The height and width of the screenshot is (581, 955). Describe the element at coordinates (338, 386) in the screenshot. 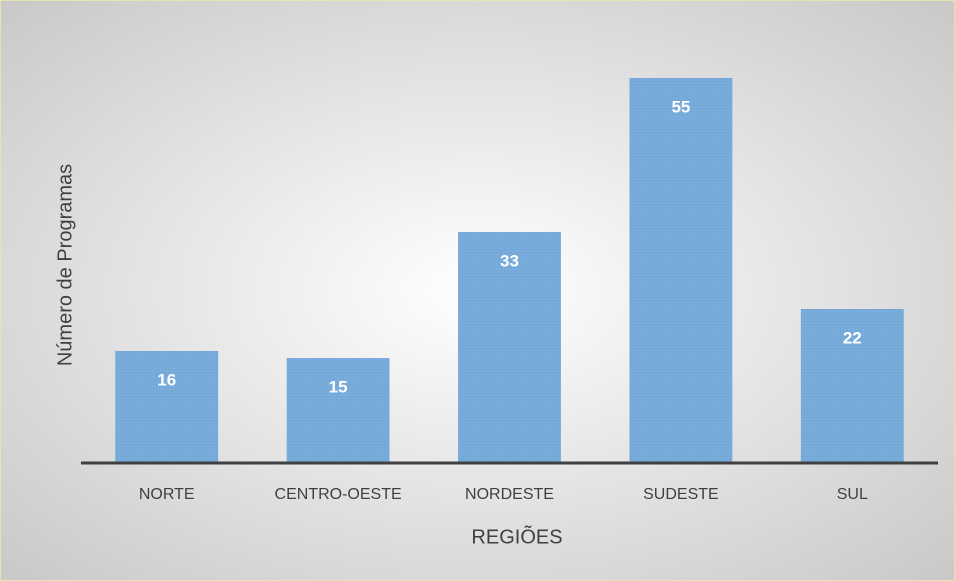

I see `value-label: 15` at that location.